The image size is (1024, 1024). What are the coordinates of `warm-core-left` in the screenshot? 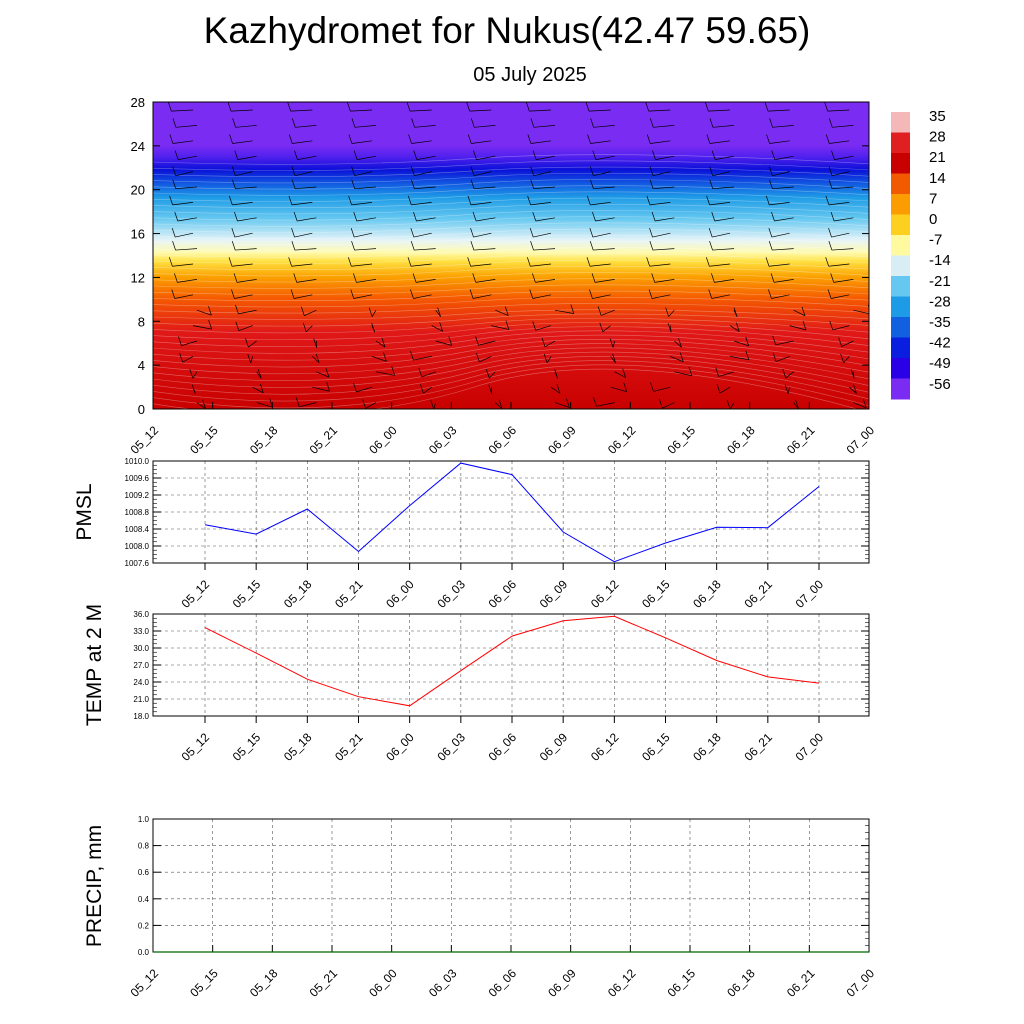 It's located at (246, 381).